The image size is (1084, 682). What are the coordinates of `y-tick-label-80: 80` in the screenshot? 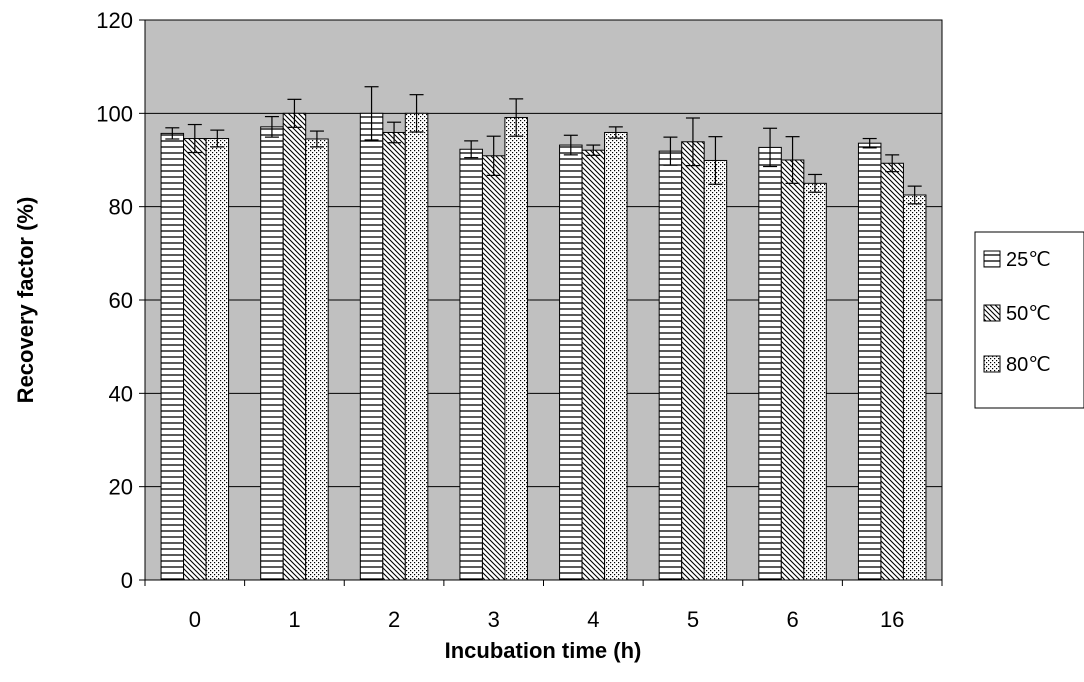 It's located at (121, 207).